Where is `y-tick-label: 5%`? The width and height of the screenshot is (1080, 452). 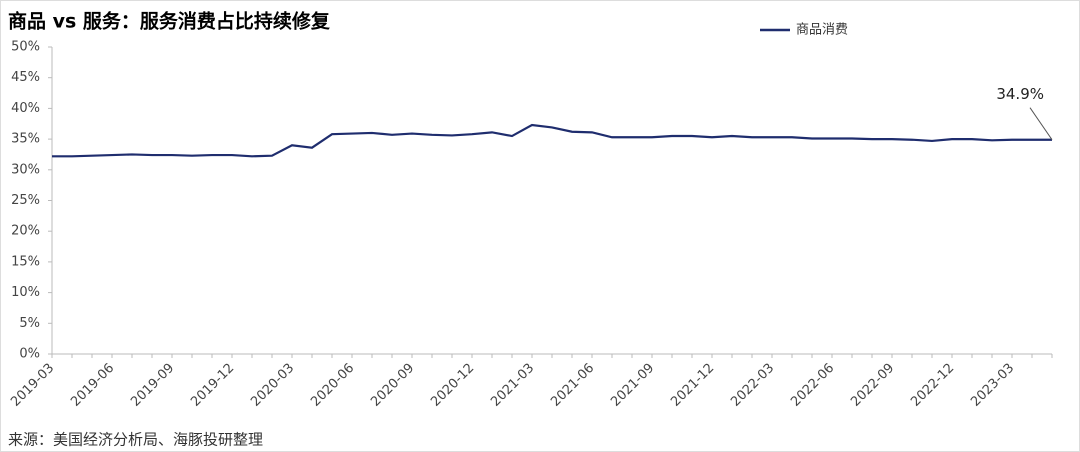
y-tick-label: 5% is located at coordinates (29, 323).